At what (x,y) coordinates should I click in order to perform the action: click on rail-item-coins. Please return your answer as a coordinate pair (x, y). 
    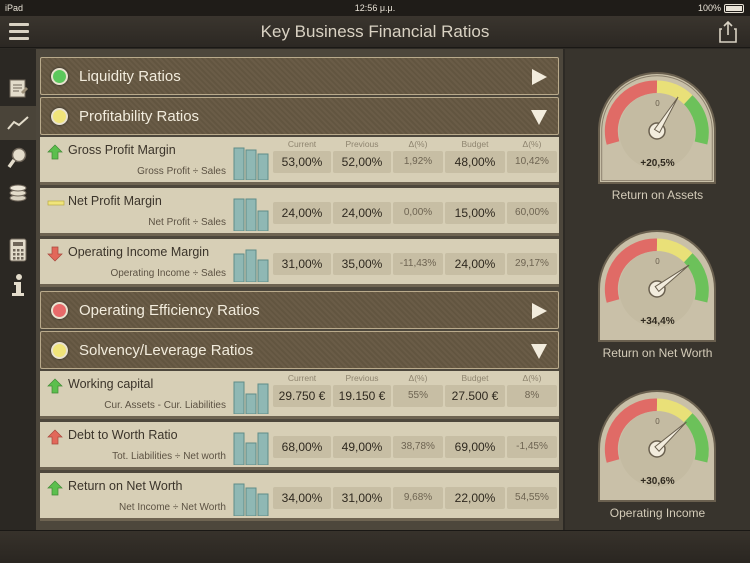
    Looking at the image, I should click on (18, 193).